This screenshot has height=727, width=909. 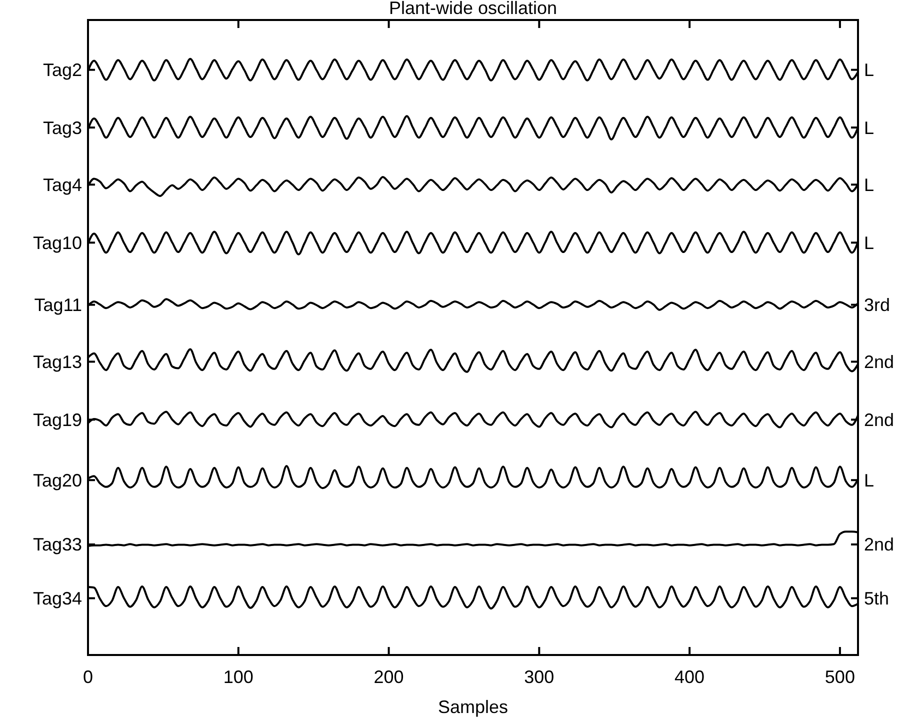 I want to click on x-tick-label: 200, so click(x=389, y=677).